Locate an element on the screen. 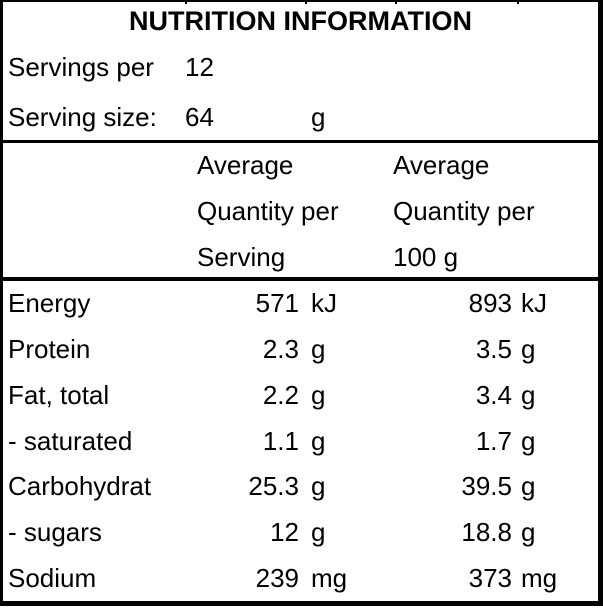 The height and width of the screenshot is (612, 603). unit-per-100g: kJ is located at coordinates (534, 303).